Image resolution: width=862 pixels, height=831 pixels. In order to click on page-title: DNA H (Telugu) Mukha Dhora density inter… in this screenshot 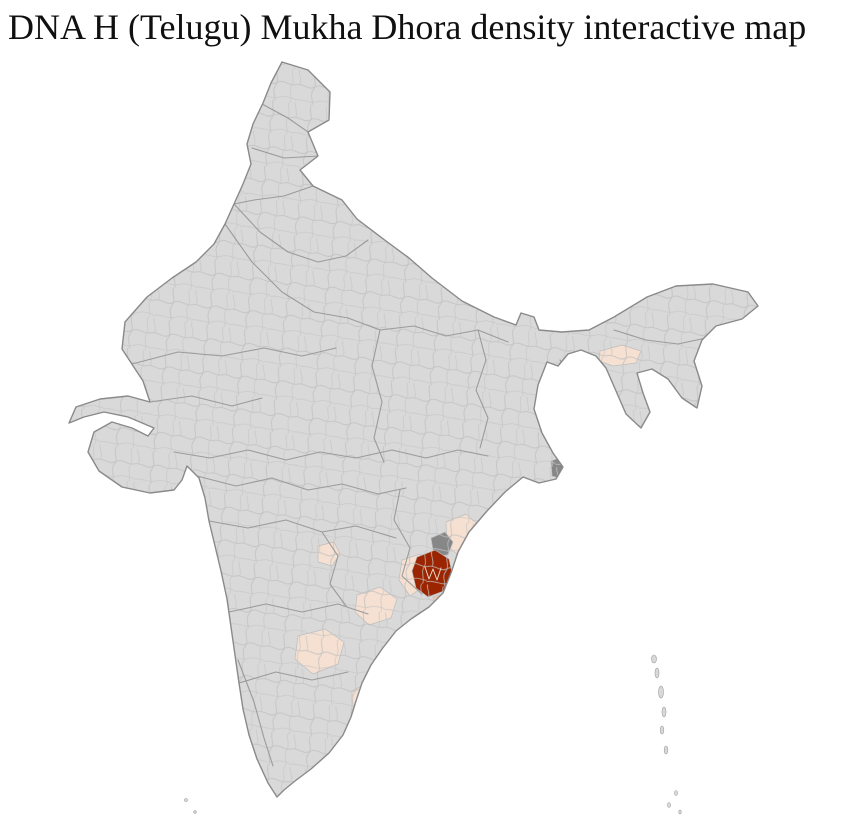, I will do `click(407, 27)`.